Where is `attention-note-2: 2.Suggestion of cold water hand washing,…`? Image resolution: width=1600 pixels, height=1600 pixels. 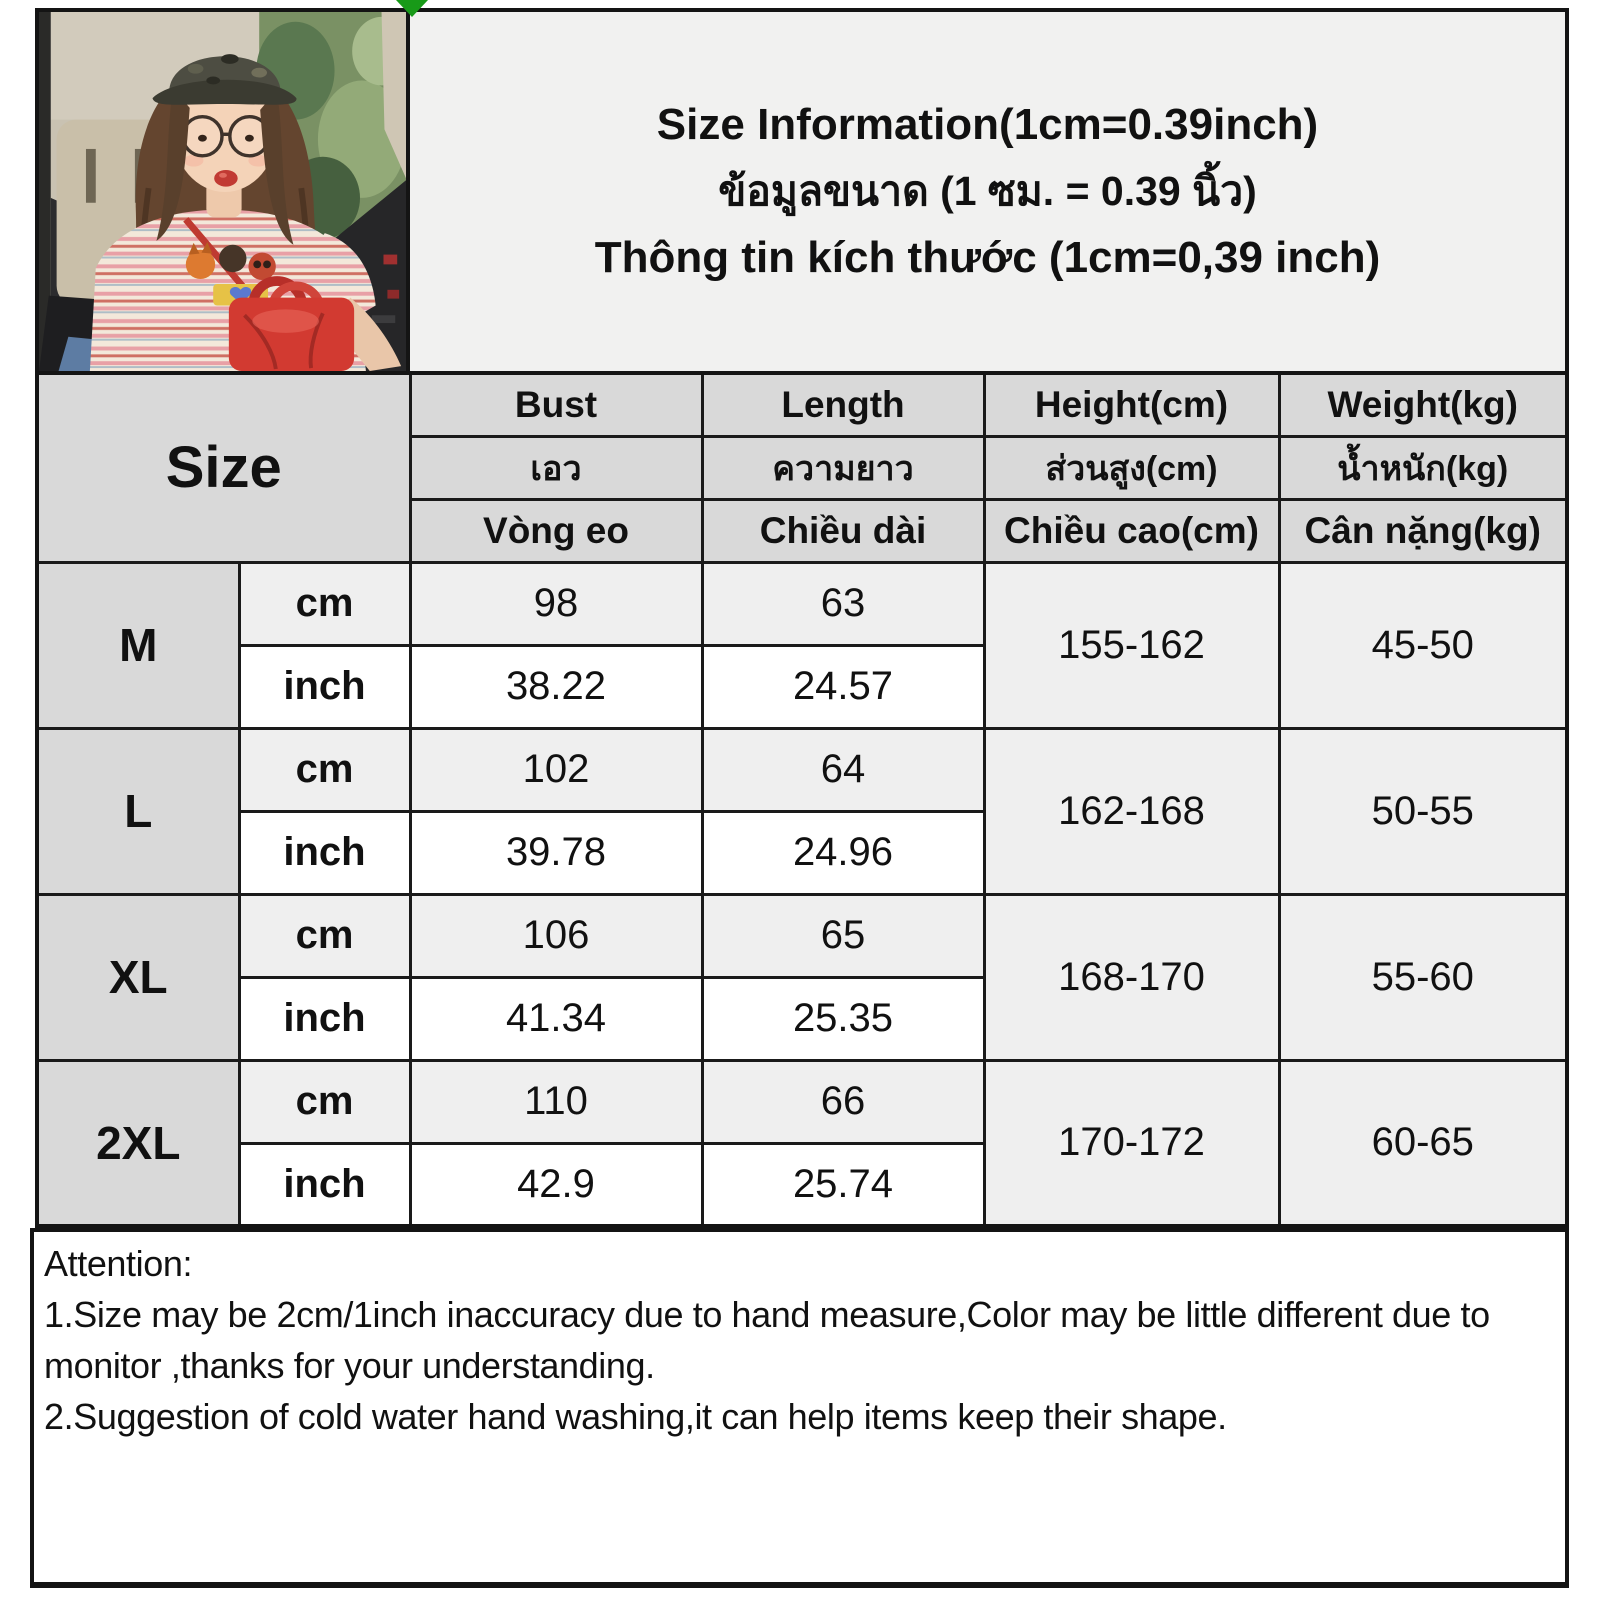 attention-note-2: 2.Suggestion of cold water hand washing,… is located at coordinates (635, 1417).